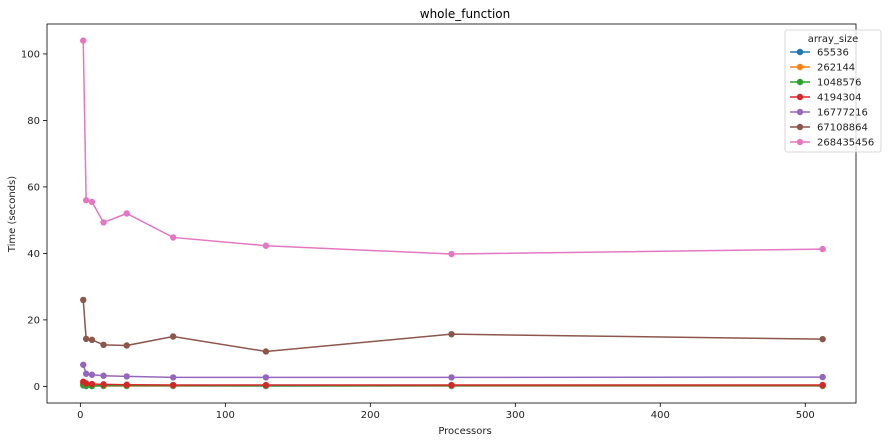 The height and width of the screenshot is (441, 891). I want to click on series-line, so click(452, 326).